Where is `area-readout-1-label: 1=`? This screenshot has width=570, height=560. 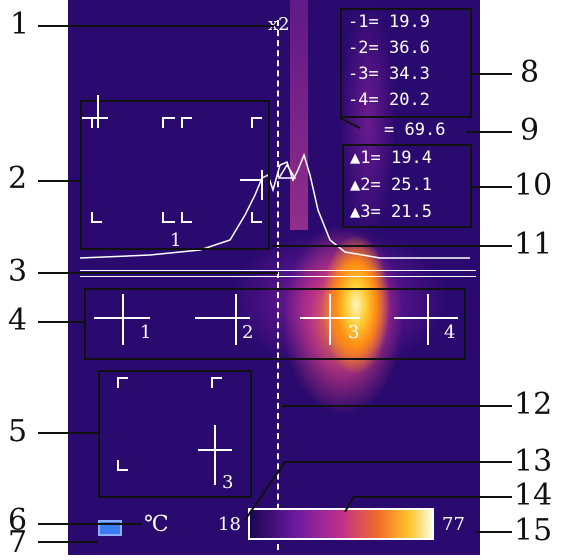 area-readout-1-label: 1= is located at coordinates (370, 158).